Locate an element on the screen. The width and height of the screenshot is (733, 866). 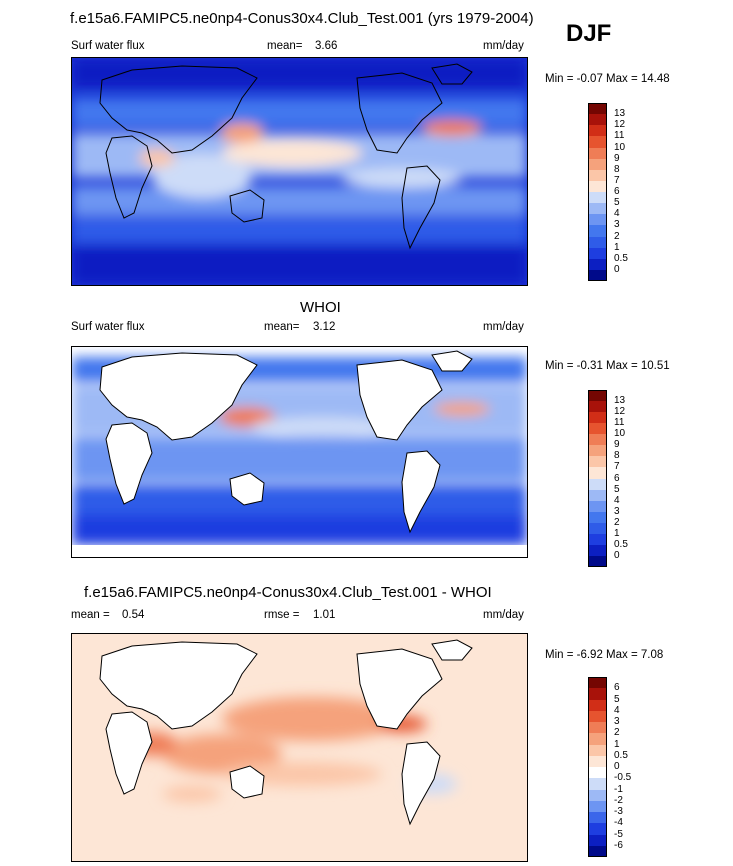
colorbar3-tick-label: 2 is located at coordinates (617, 733).